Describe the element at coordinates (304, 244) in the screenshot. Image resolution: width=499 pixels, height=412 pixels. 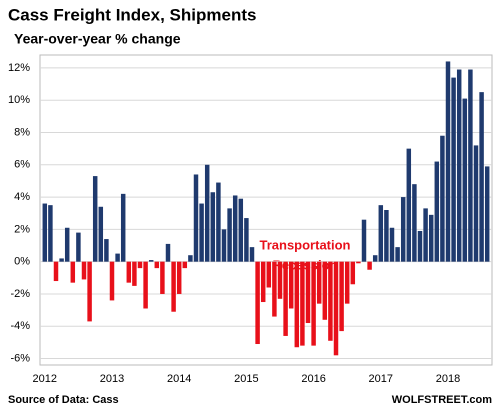
I see `annotation: Transportation` at that location.